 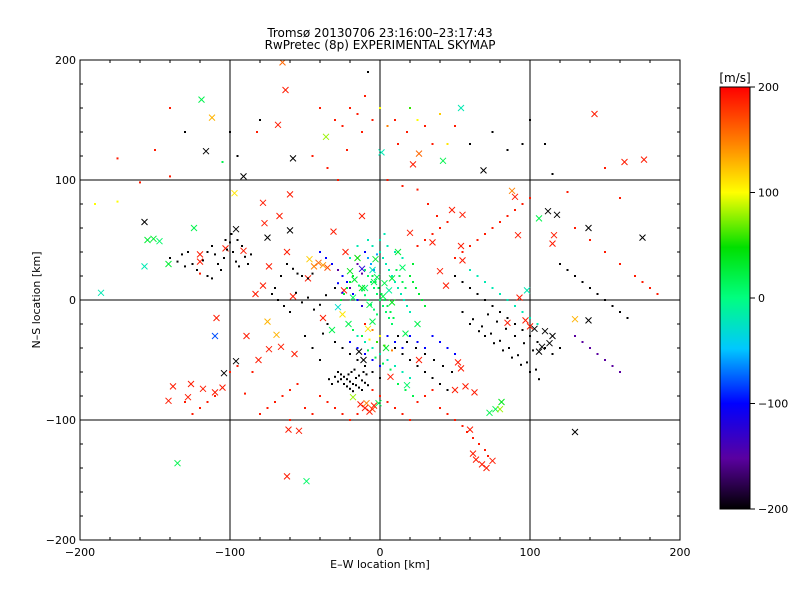 I want to click on colorbar-tick-label: 200, so click(x=768, y=87).